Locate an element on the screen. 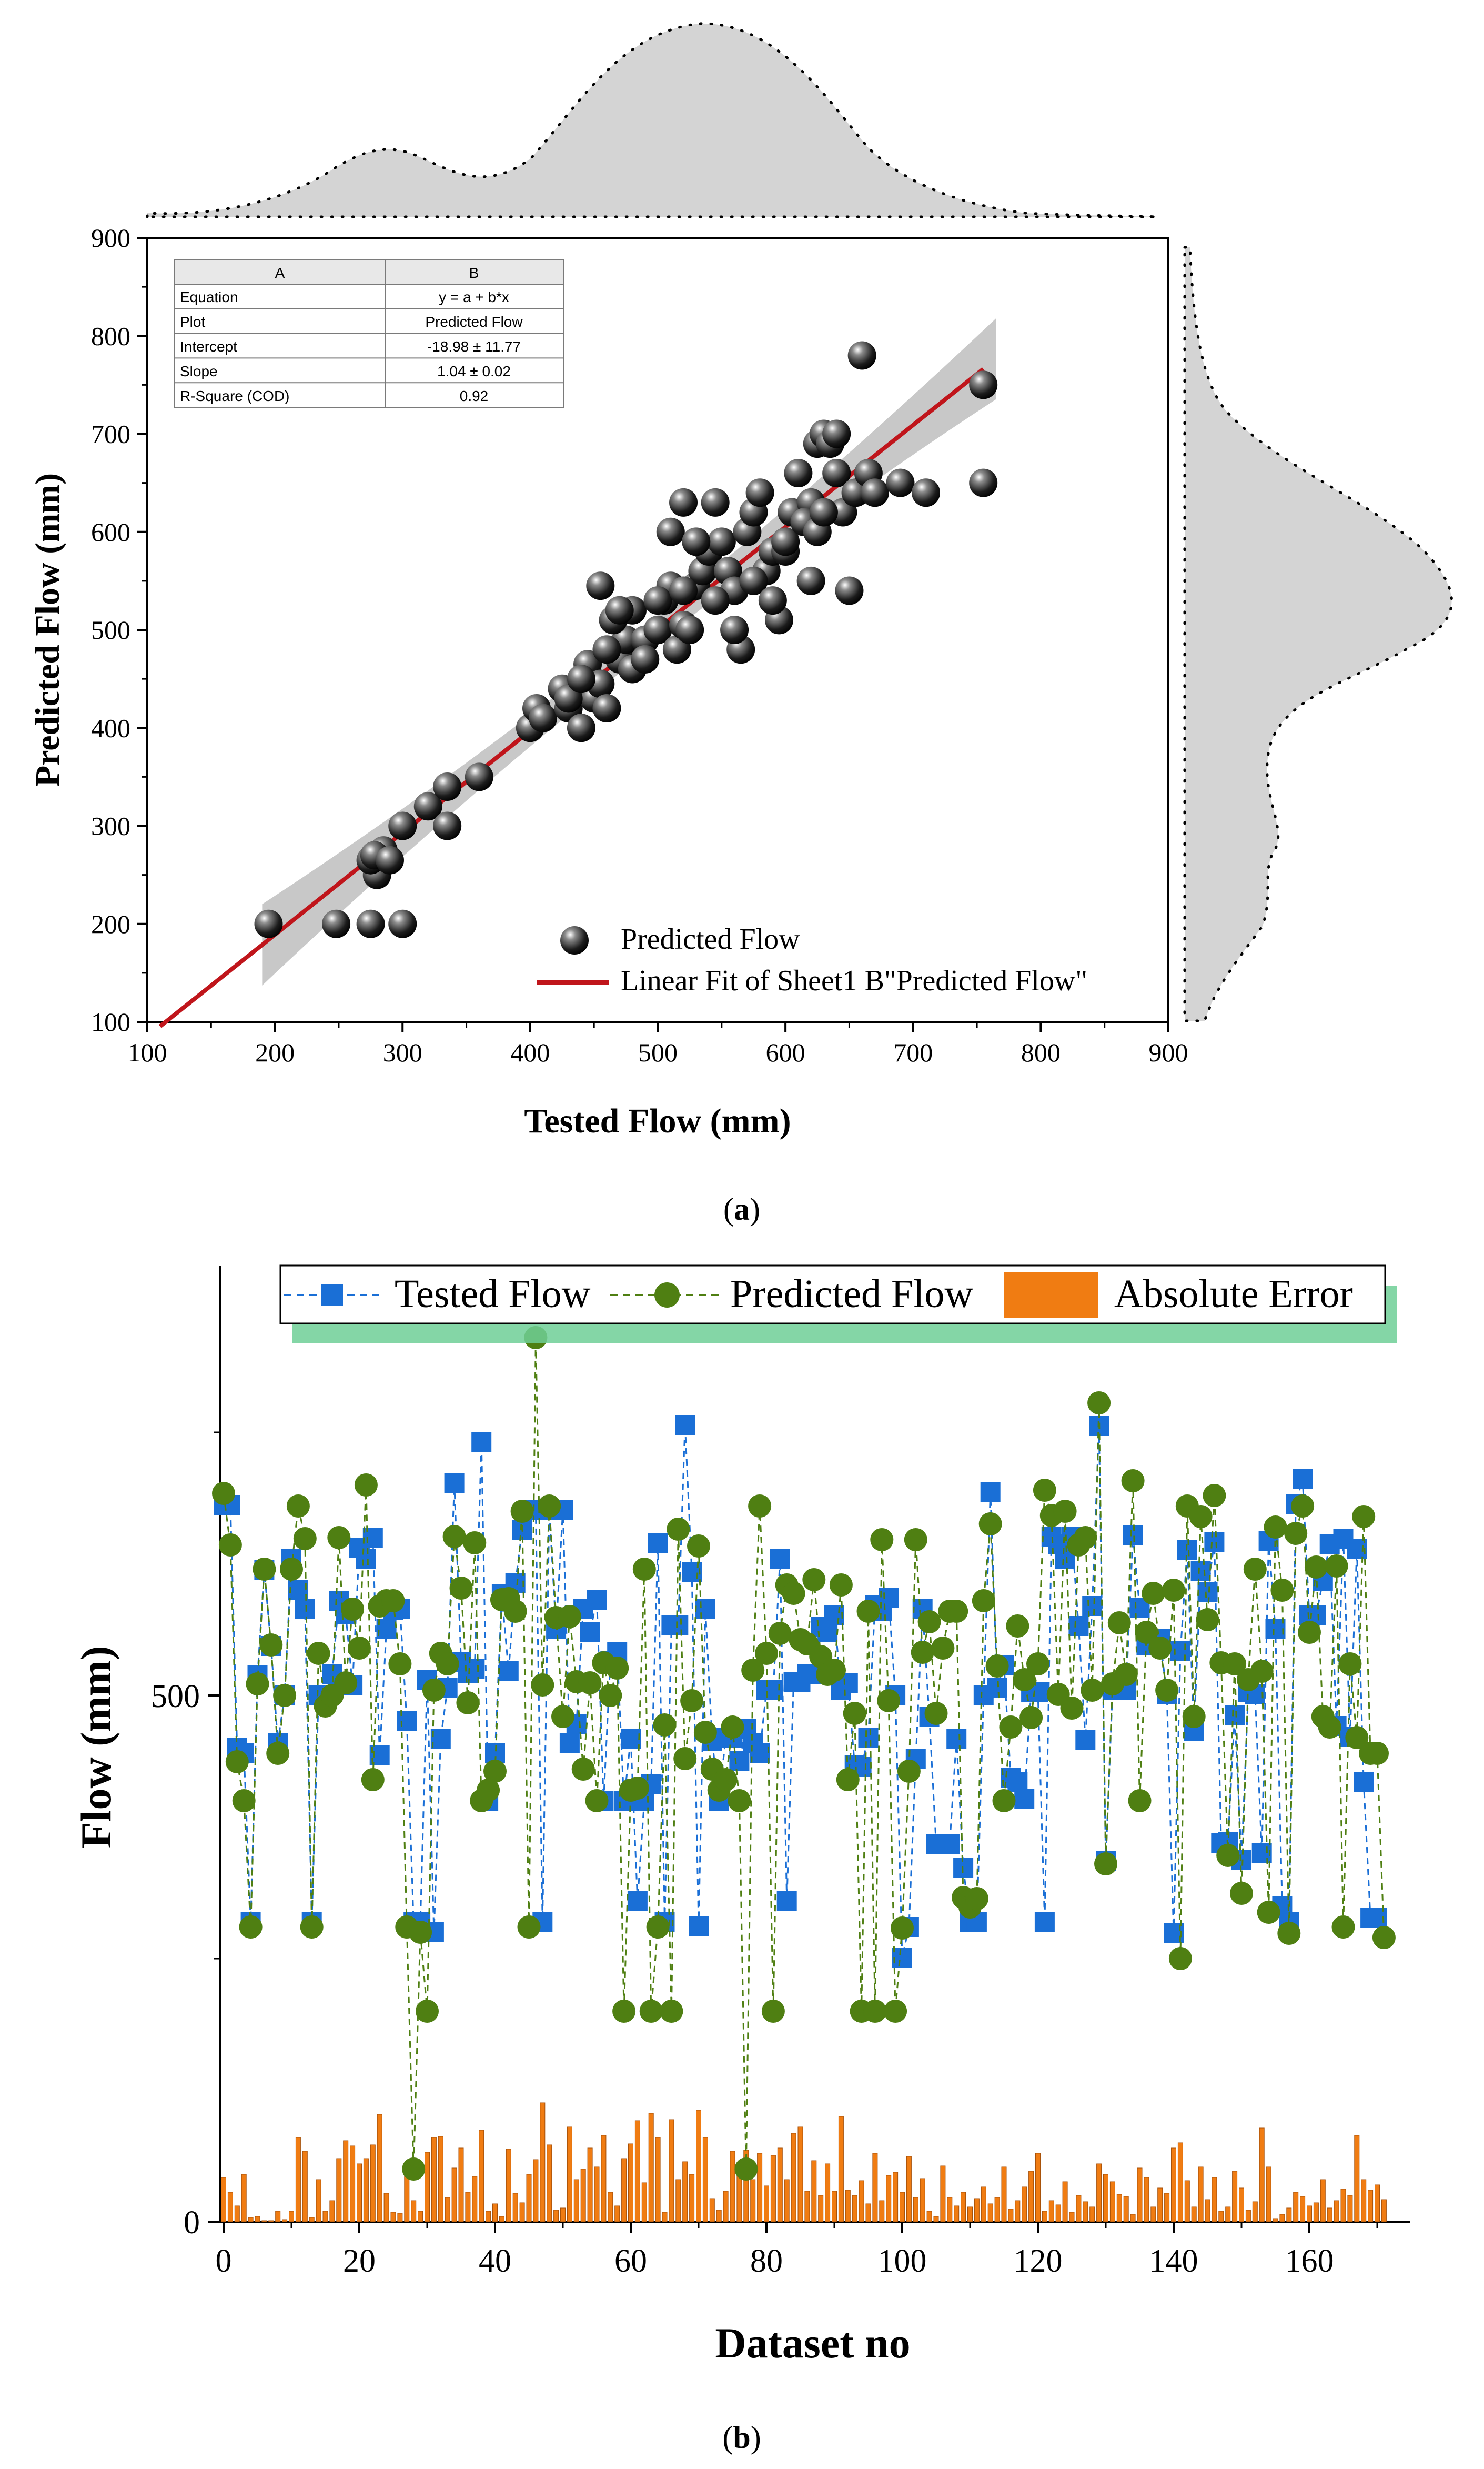 This screenshot has width=1484, height=2469. table-row-value: 1.04 ± 0.02 is located at coordinates (474, 371).